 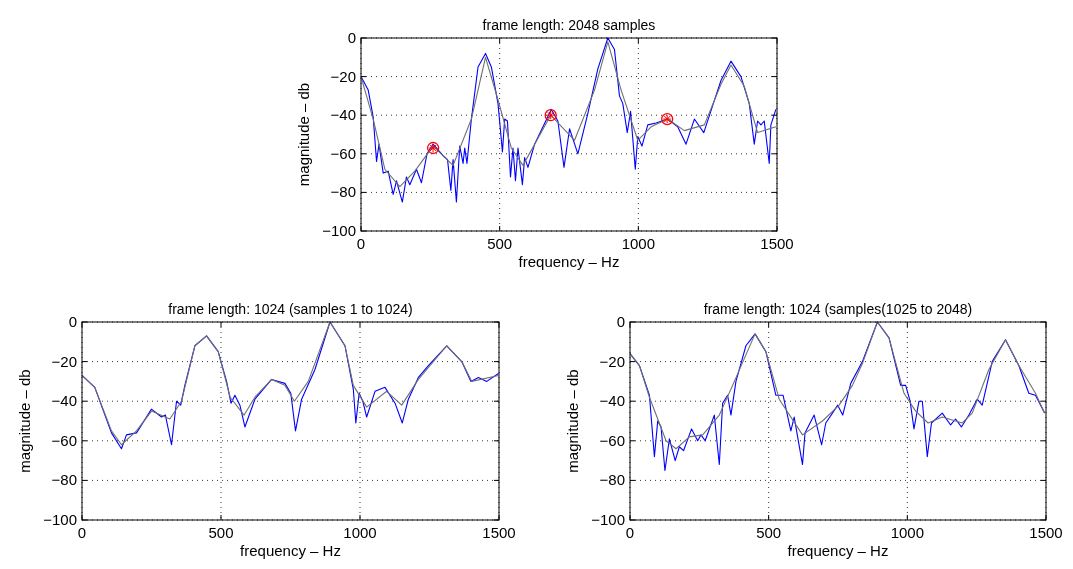 I want to click on chart-title: frame length: 1024 (samples 1 to 1024), so click(x=290, y=309).